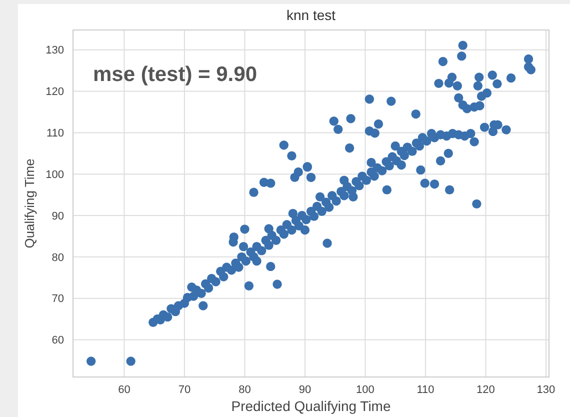 The width and height of the screenshot is (570, 417). I want to click on x-axis-title: Predicted Qualifying Time, so click(311, 406).